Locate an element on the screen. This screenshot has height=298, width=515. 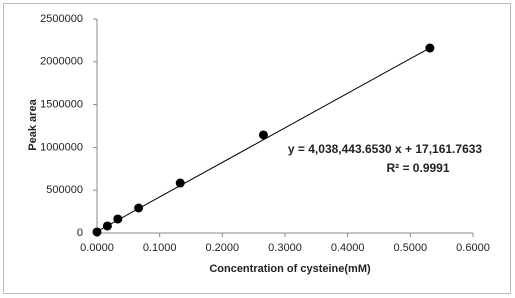
y-tick-label: 0 is located at coordinates (80, 233).